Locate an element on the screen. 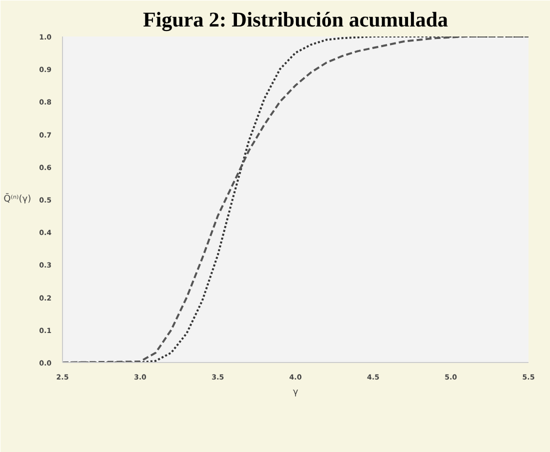  chart-title: Figura 2: Distribución acumulada is located at coordinates (295, 20).